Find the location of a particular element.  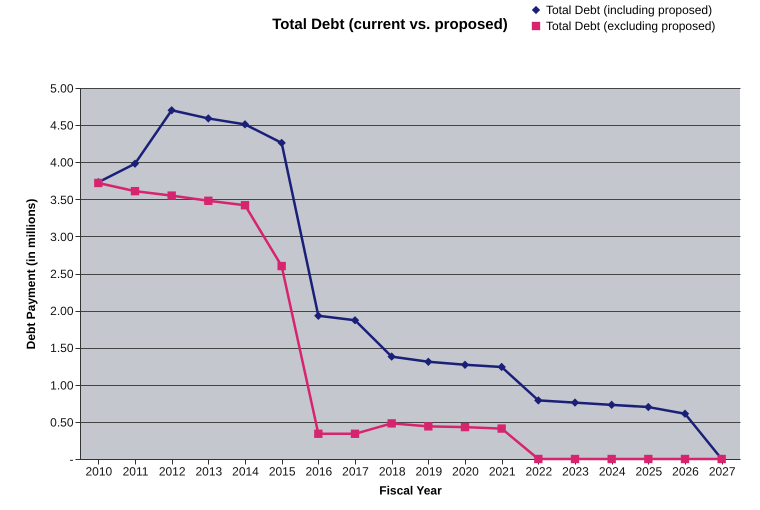

x-tick-label: 2018 is located at coordinates (392, 471).